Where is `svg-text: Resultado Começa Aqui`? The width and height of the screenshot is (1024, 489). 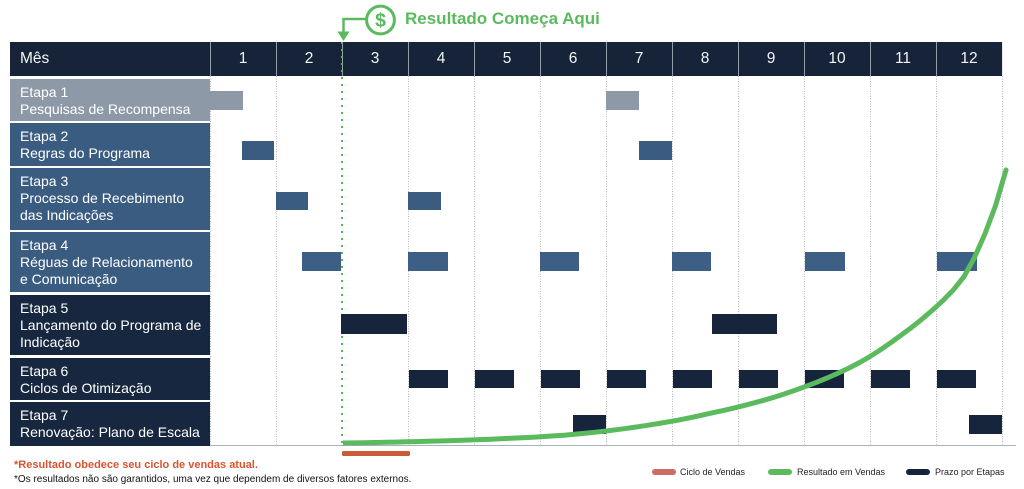 svg-text: Resultado Começa Aqui is located at coordinates (502, 18).